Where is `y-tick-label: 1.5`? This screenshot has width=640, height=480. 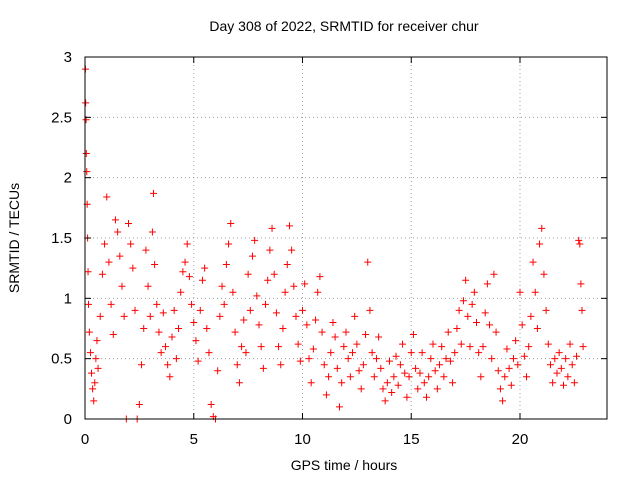
y-tick-label: 1.5 is located at coordinates (61, 238).